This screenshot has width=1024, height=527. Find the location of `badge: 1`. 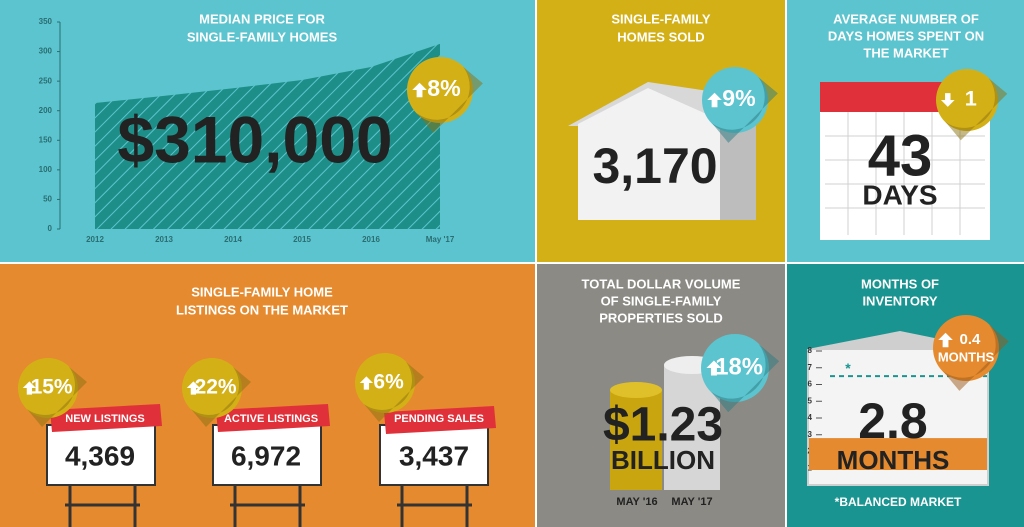

badge: 1 is located at coordinates (972, 105).